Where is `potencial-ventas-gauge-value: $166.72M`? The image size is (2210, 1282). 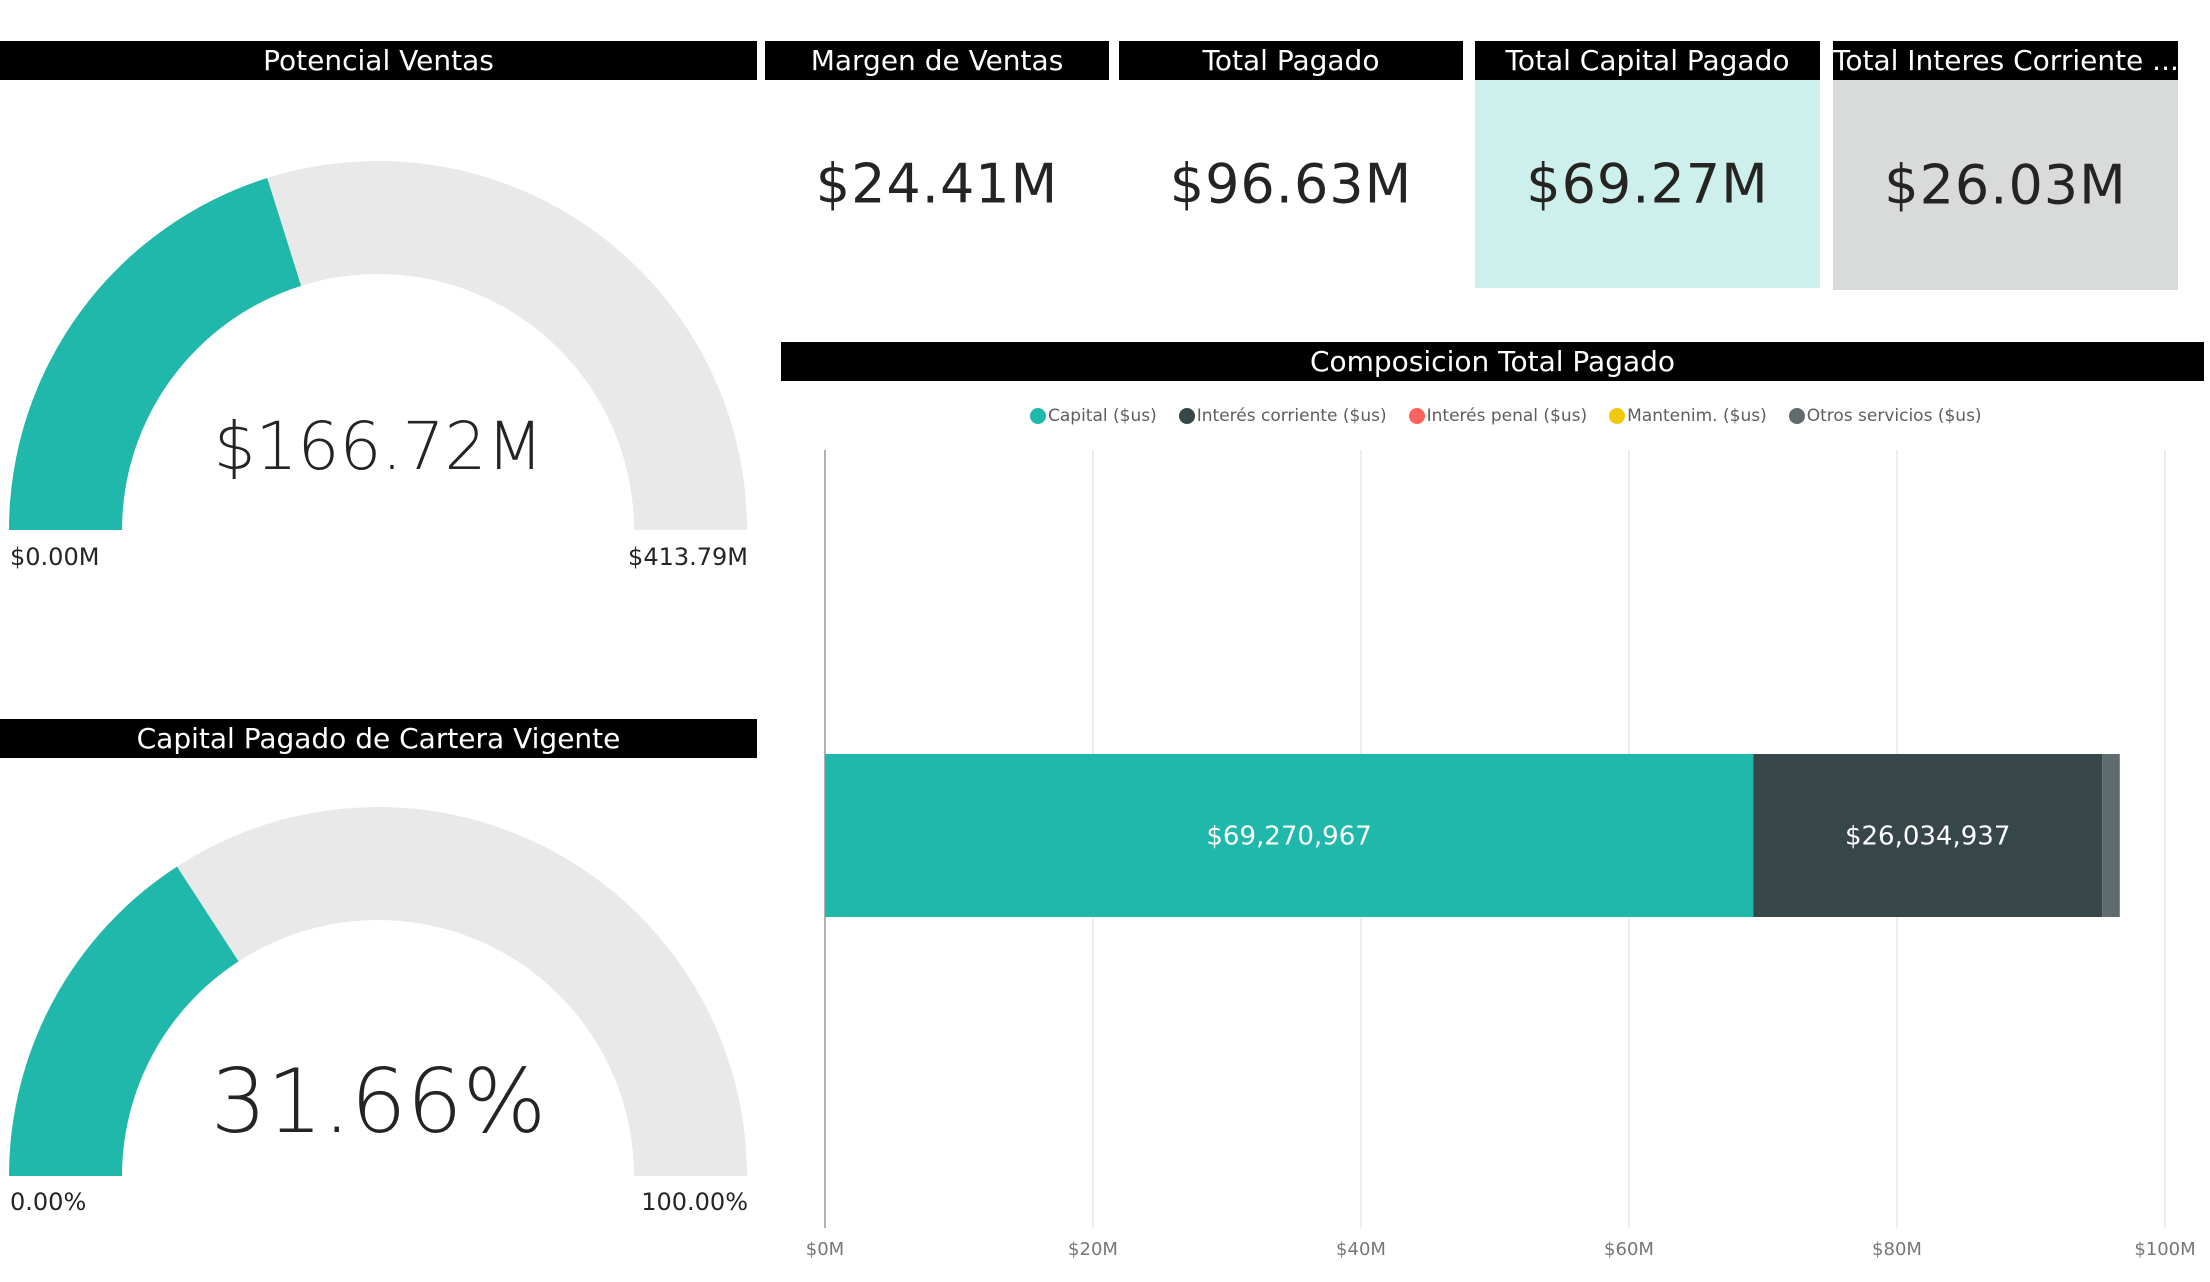 potencial-ventas-gauge-value: $166.72M is located at coordinates (378, 446).